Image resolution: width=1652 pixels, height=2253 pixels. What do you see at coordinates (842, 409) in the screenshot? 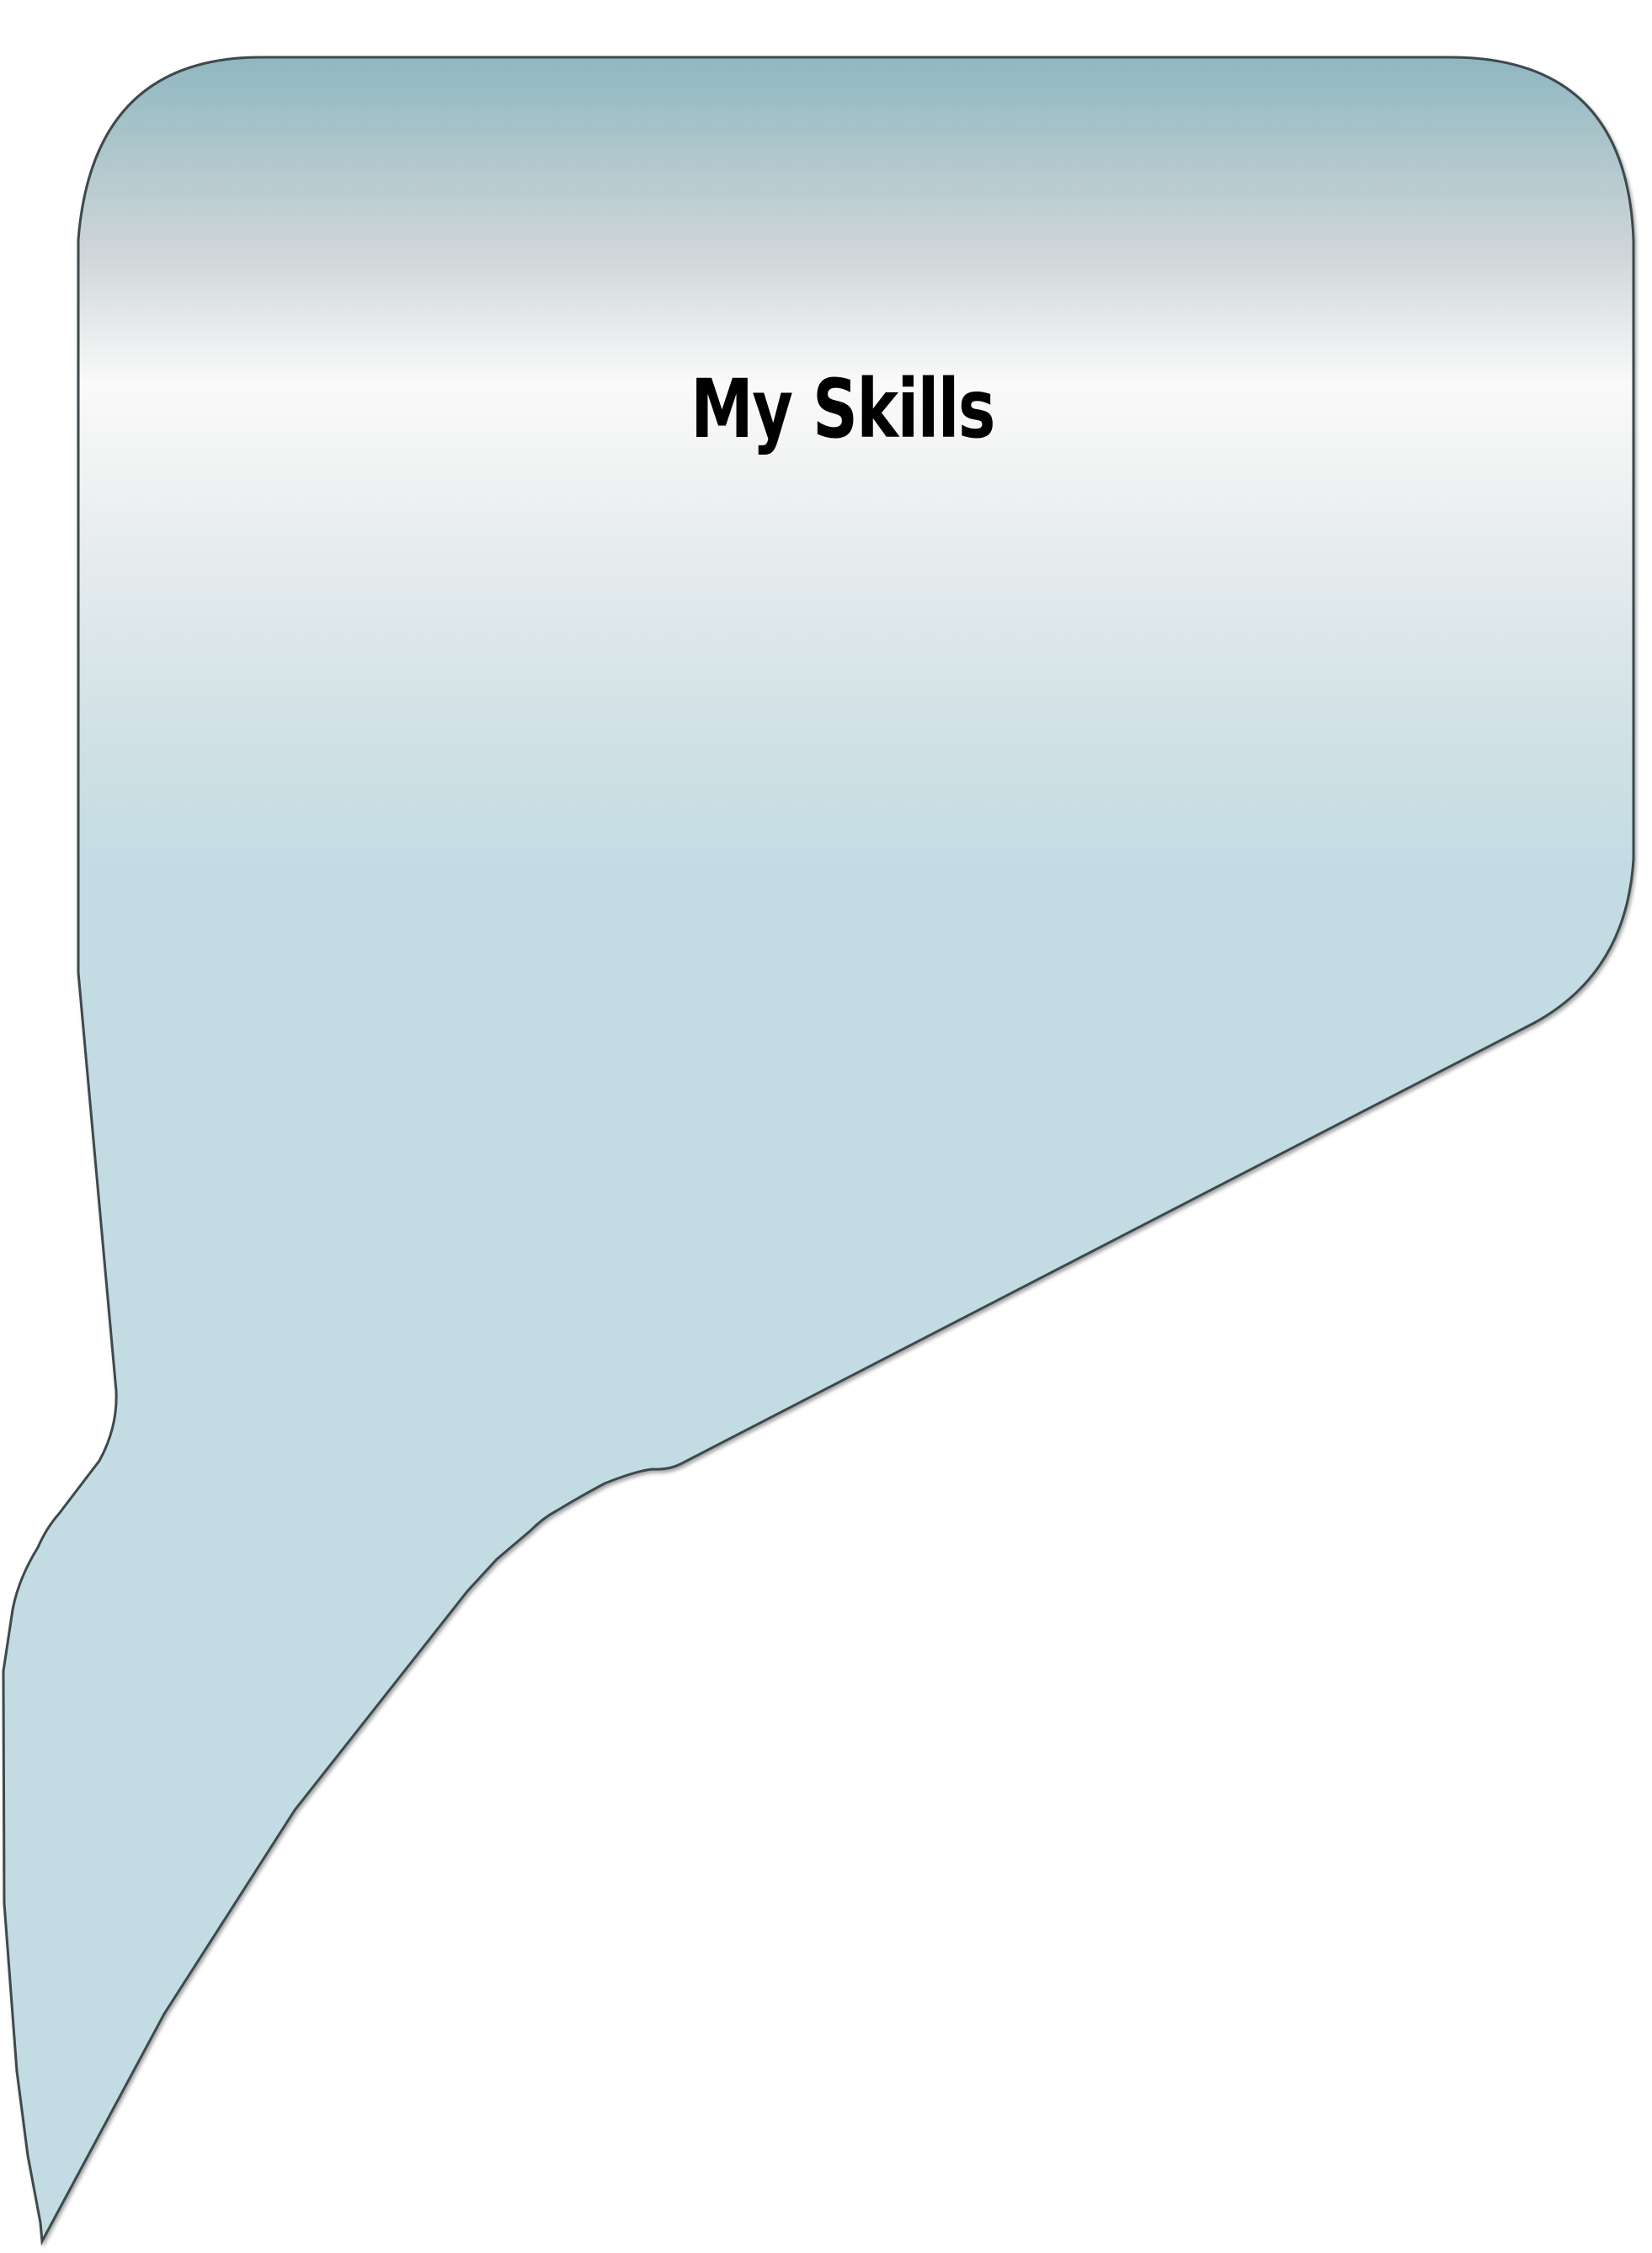
I see `panel-title: My Skills` at bounding box center [842, 409].